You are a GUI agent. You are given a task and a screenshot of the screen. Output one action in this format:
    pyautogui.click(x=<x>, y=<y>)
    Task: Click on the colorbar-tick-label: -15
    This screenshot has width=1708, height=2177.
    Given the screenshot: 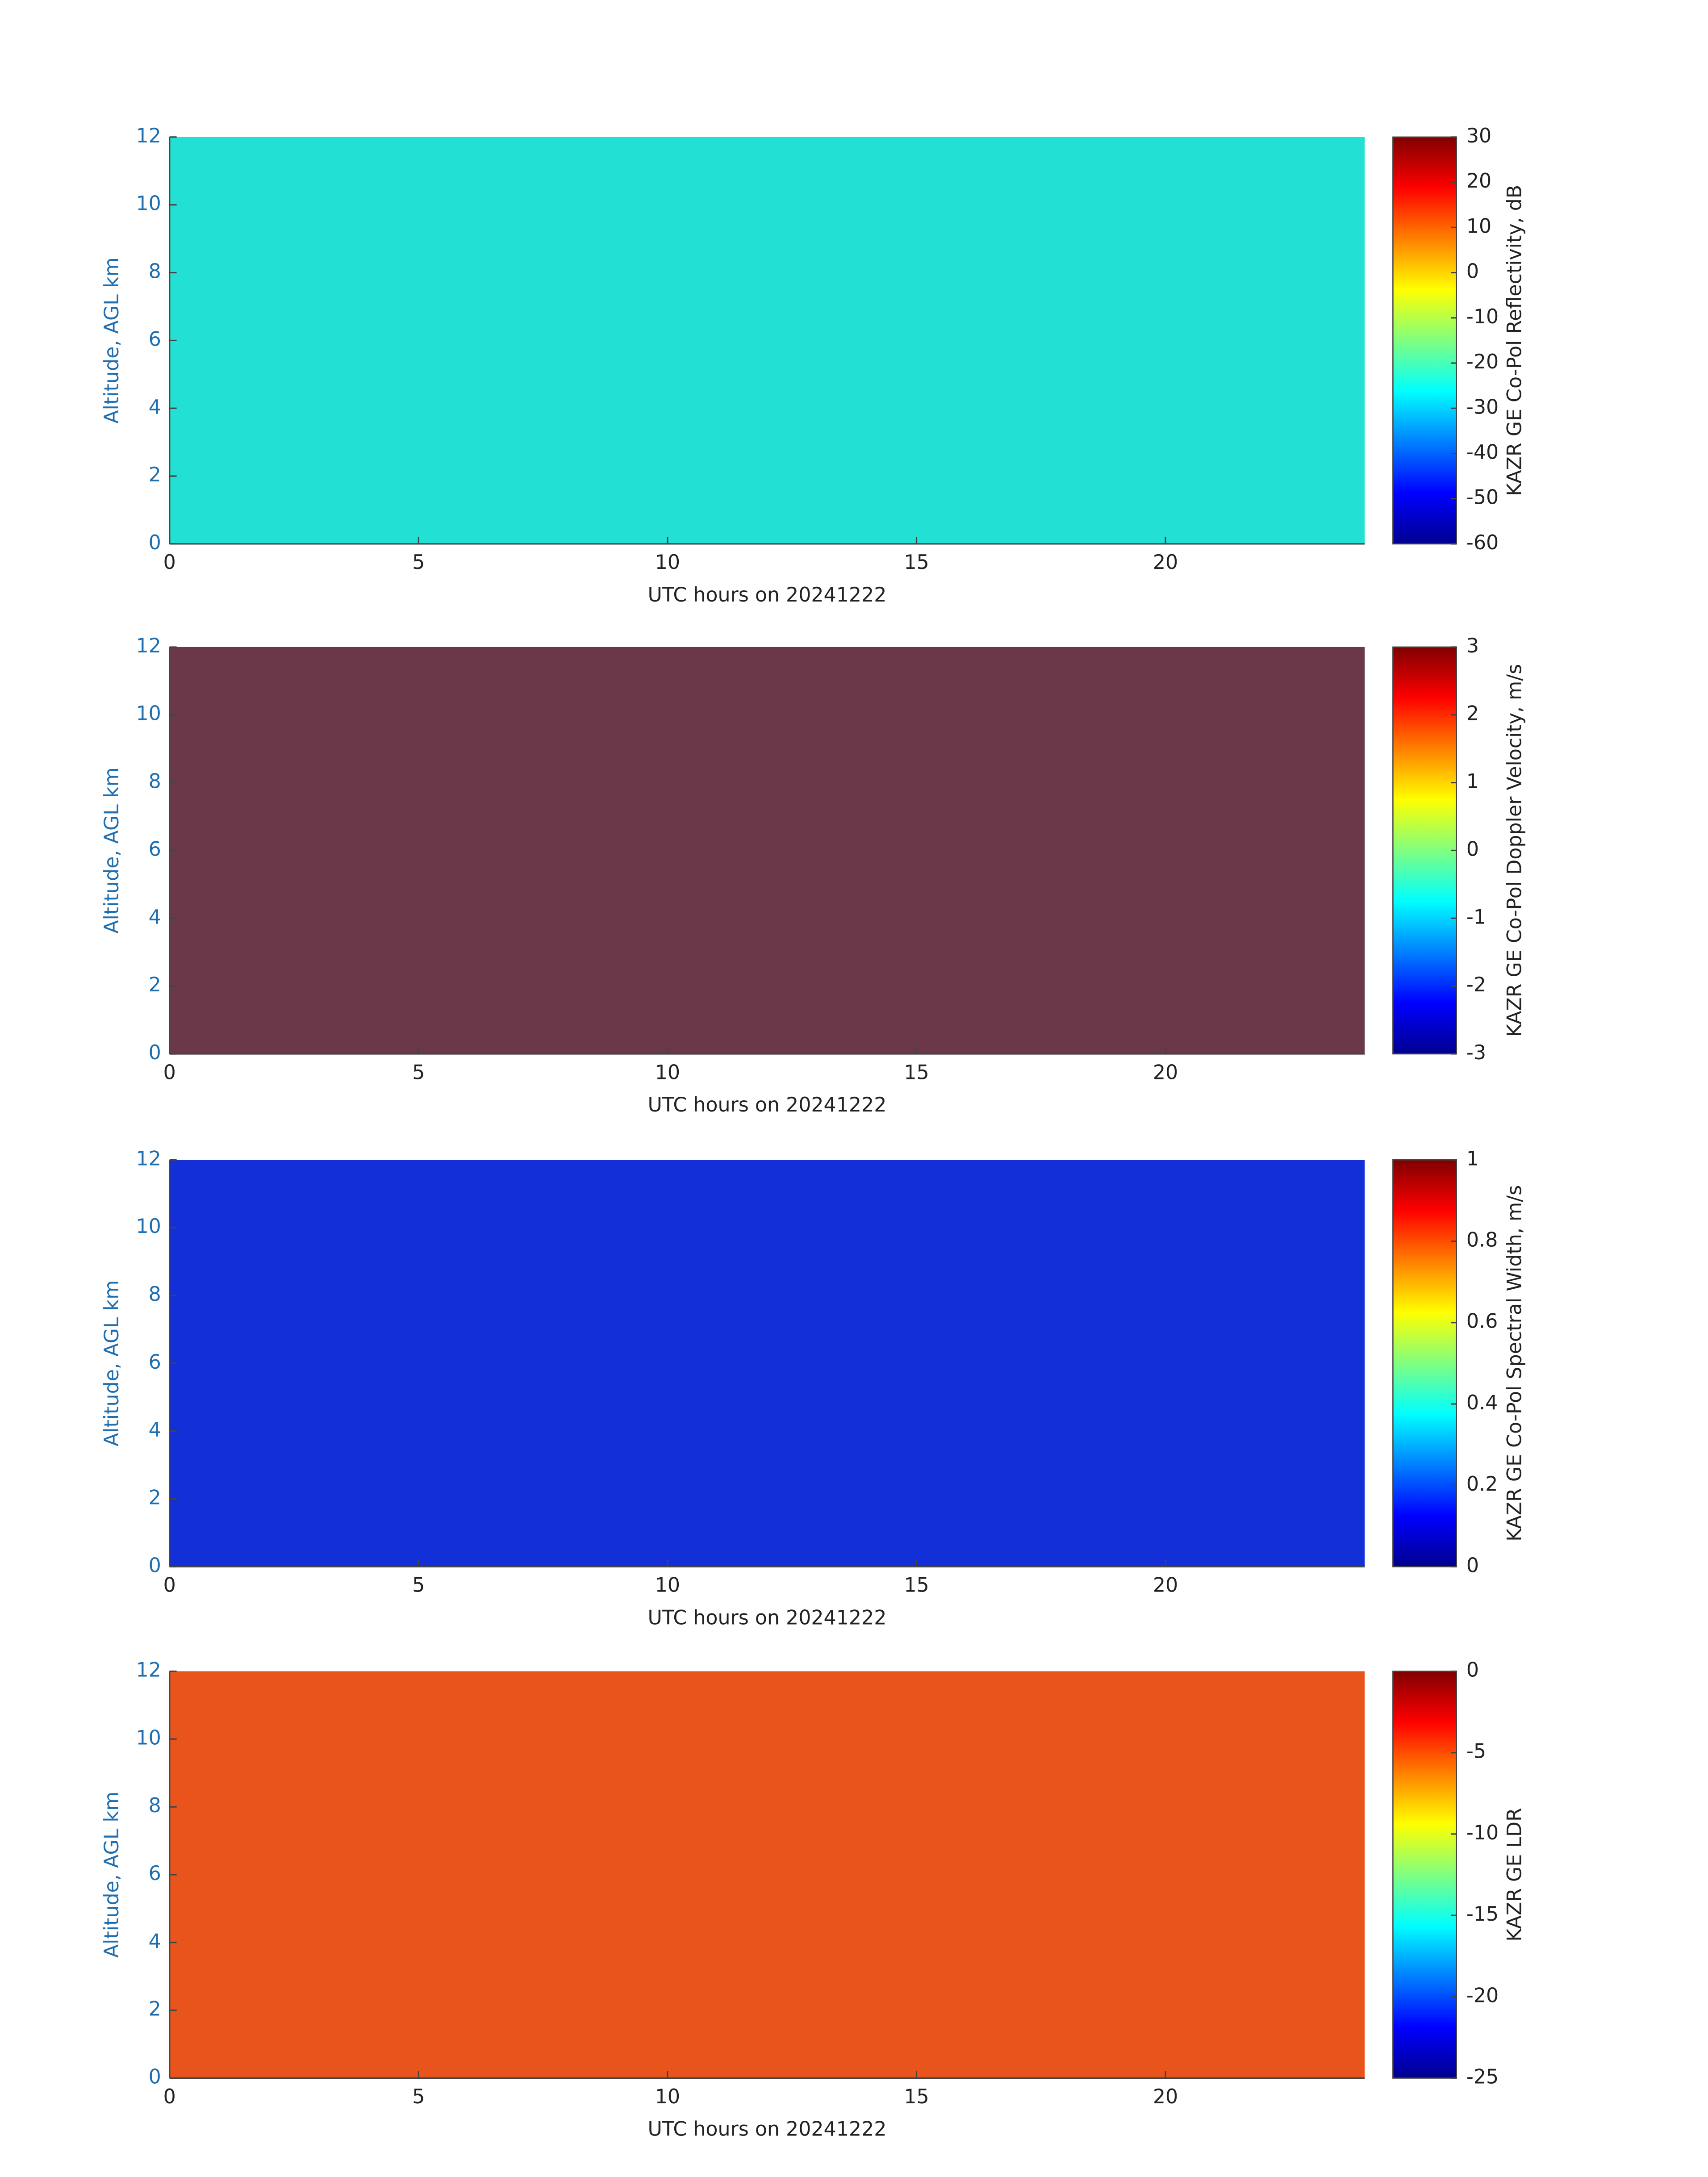 What is the action you would take?
    pyautogui.click(x=1482, y=1914)
    